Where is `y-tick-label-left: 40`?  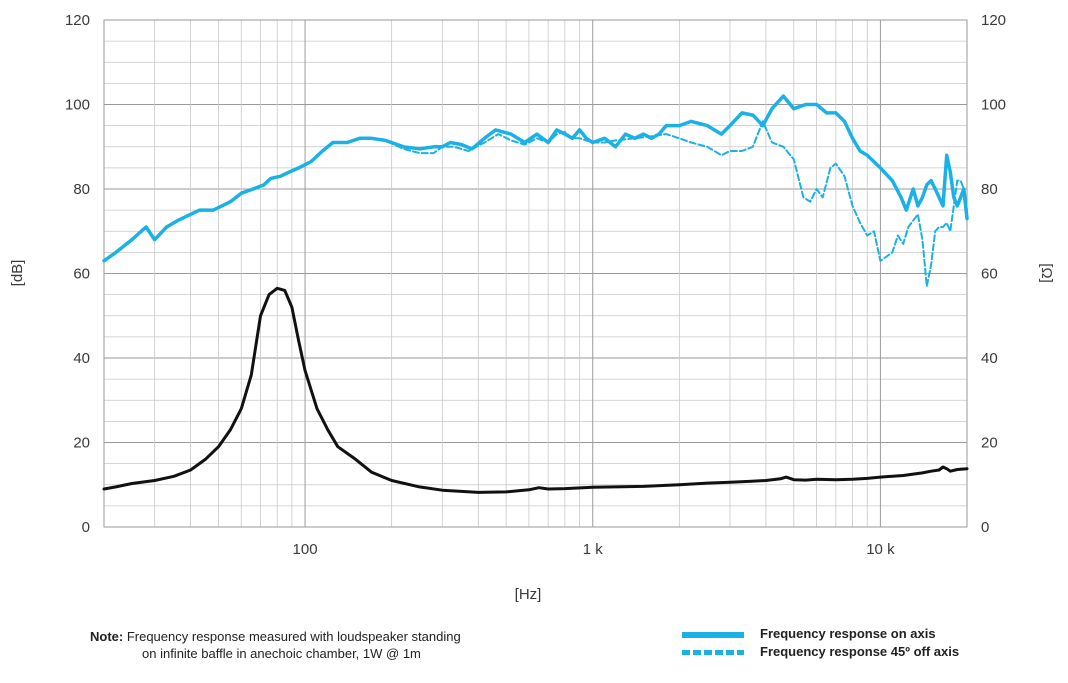
y-tick-label-left: 40 is located at coordinates (81, 358).